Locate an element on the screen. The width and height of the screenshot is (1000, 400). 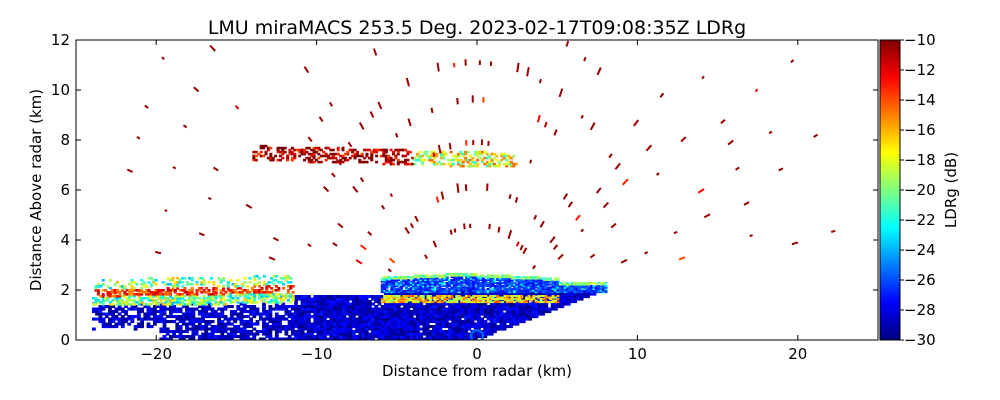
colorbar-ticks: −10 −12 −14 −16 −18 −20 −22 −24 −26 −28 −30 is located at coordinates (918, 190).